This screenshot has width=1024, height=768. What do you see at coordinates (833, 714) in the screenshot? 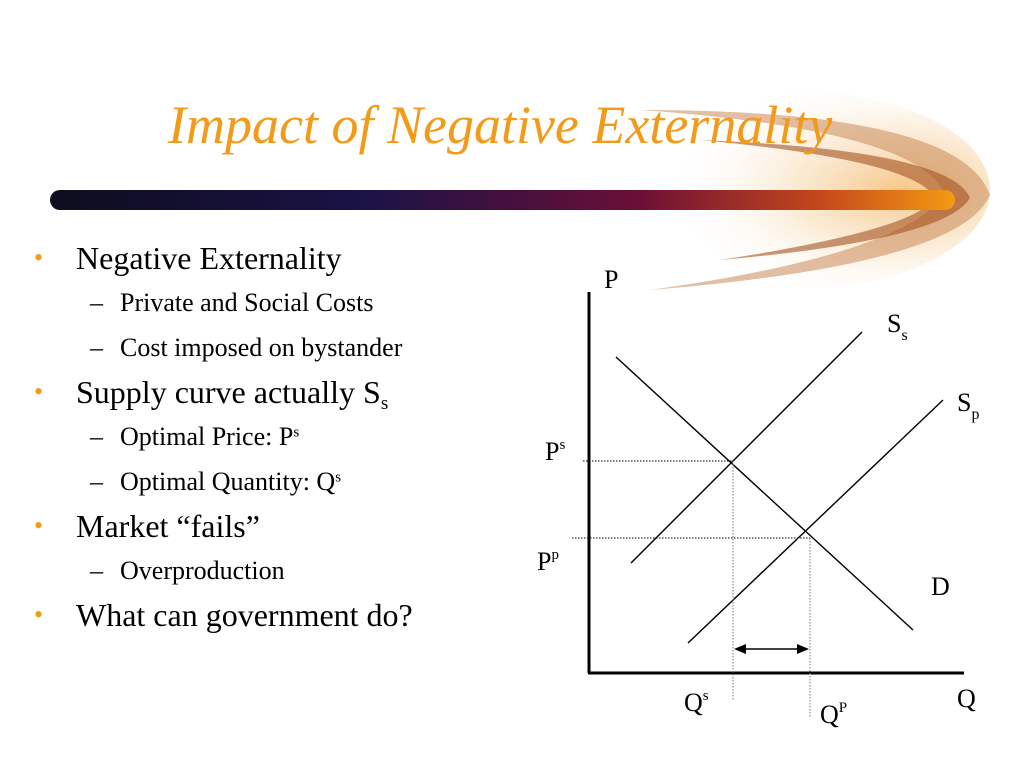
I see `qp-tick-label: QP` at bounding box center [833, 714].